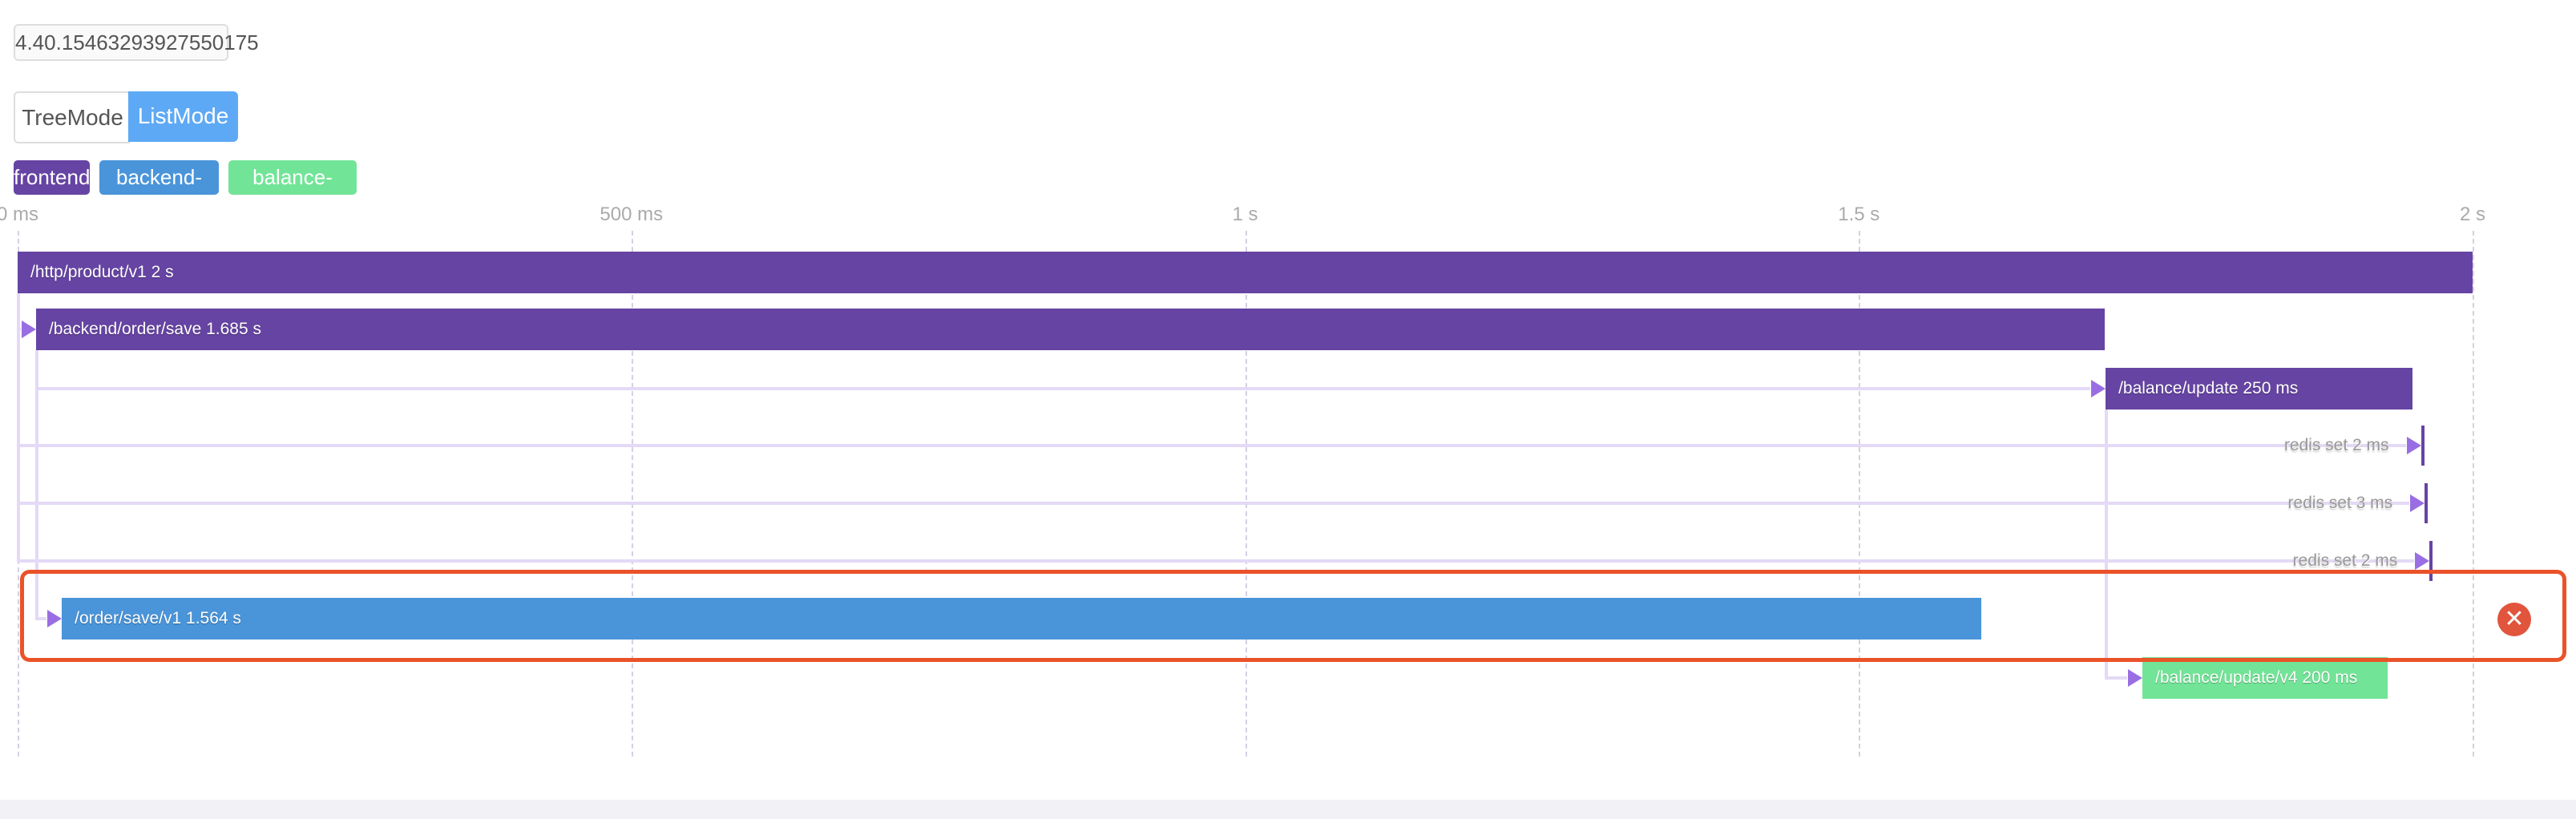  What do you see at coordinates (52, 177) in the screenshot?
I see `legend-frontend: frontend` at bounding box center [52, 177].